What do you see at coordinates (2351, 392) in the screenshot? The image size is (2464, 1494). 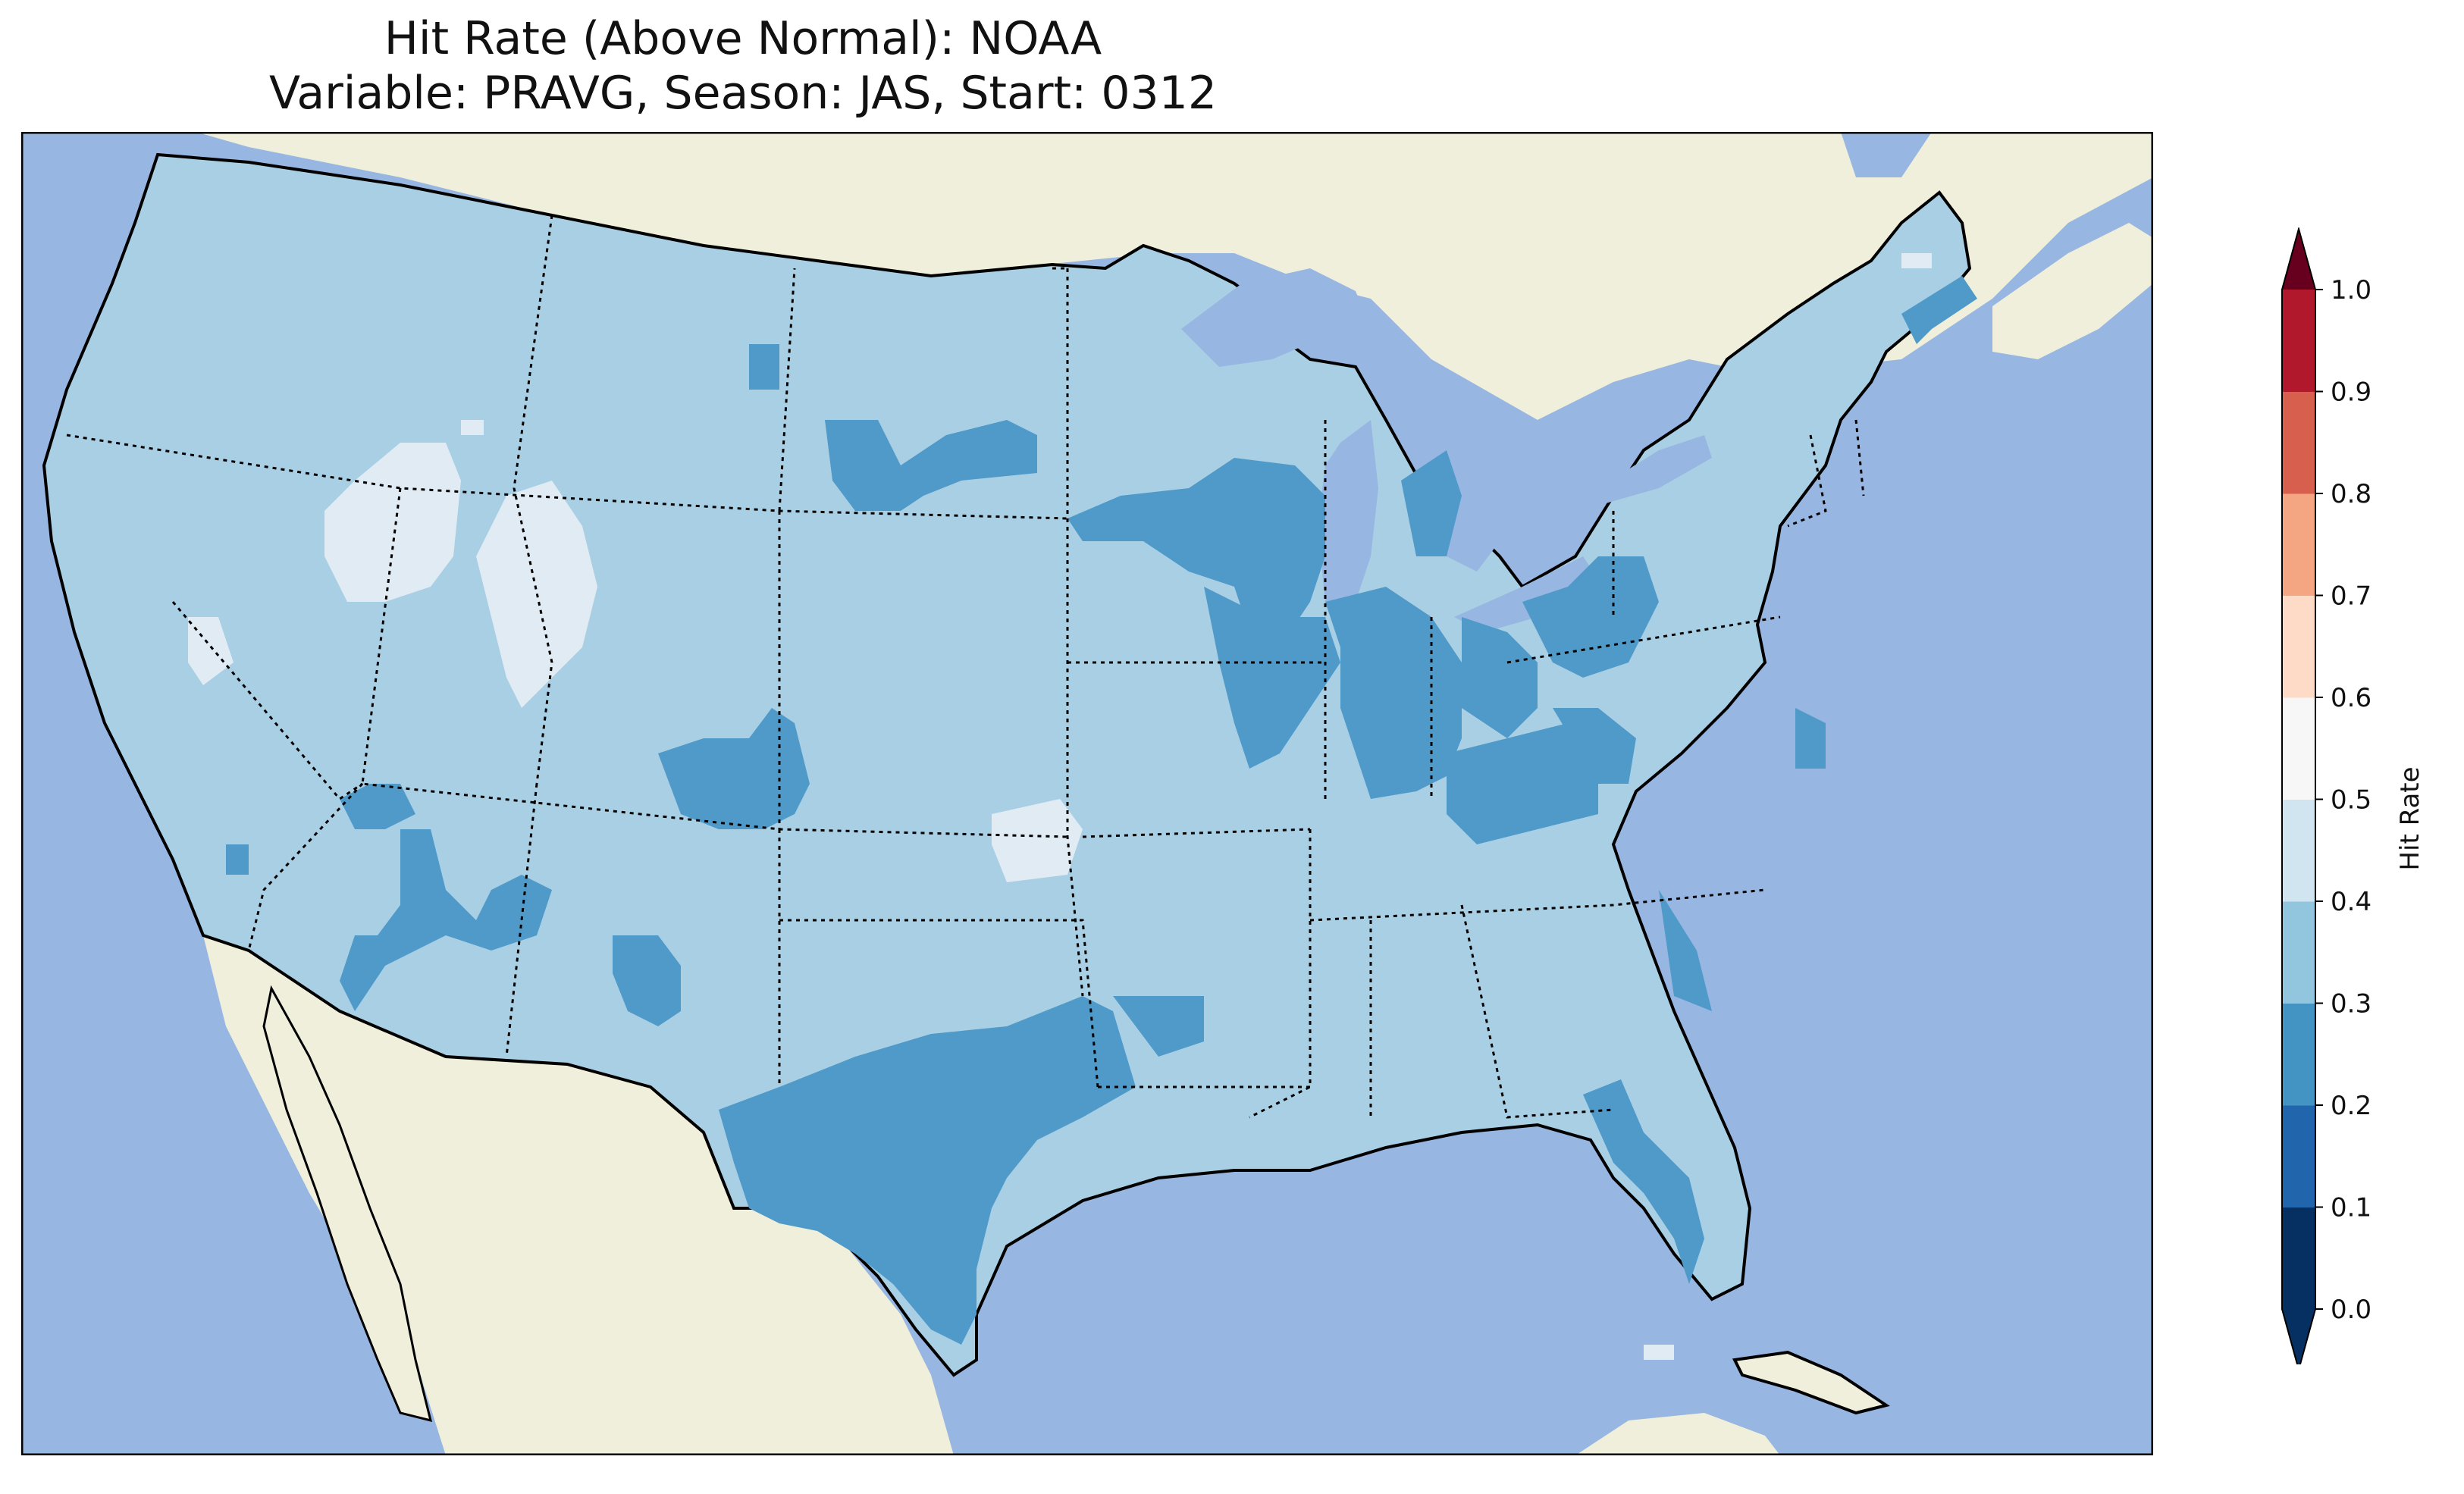 I see `colorbar-tick-label: 0.9` at bounding box center [2351, 392].